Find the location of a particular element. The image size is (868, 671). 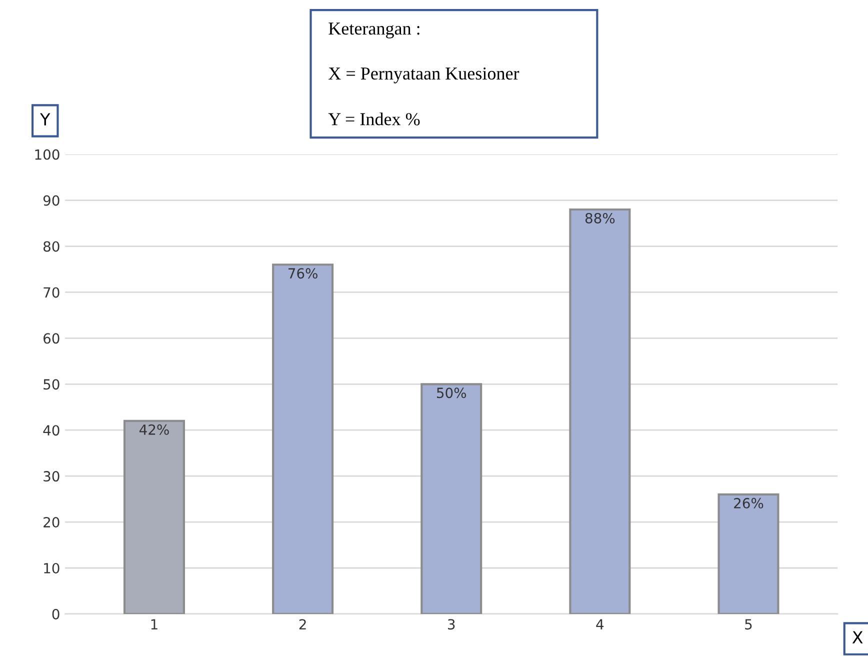

y-tick-label: 100 is located at coordinates (47, 154).